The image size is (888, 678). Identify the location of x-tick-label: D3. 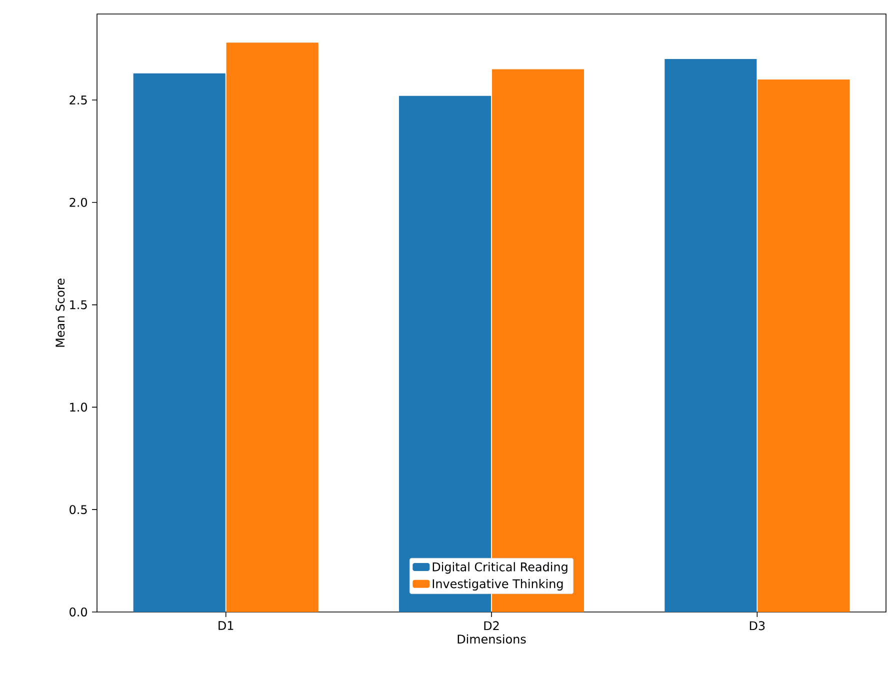
(757, 625).